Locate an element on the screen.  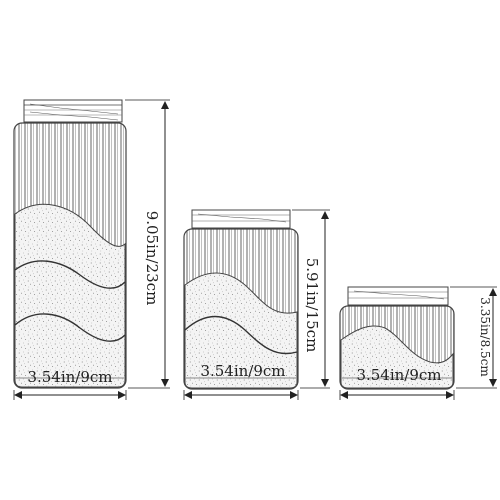
medium-canister-lid is located at coordinates (241, 219).